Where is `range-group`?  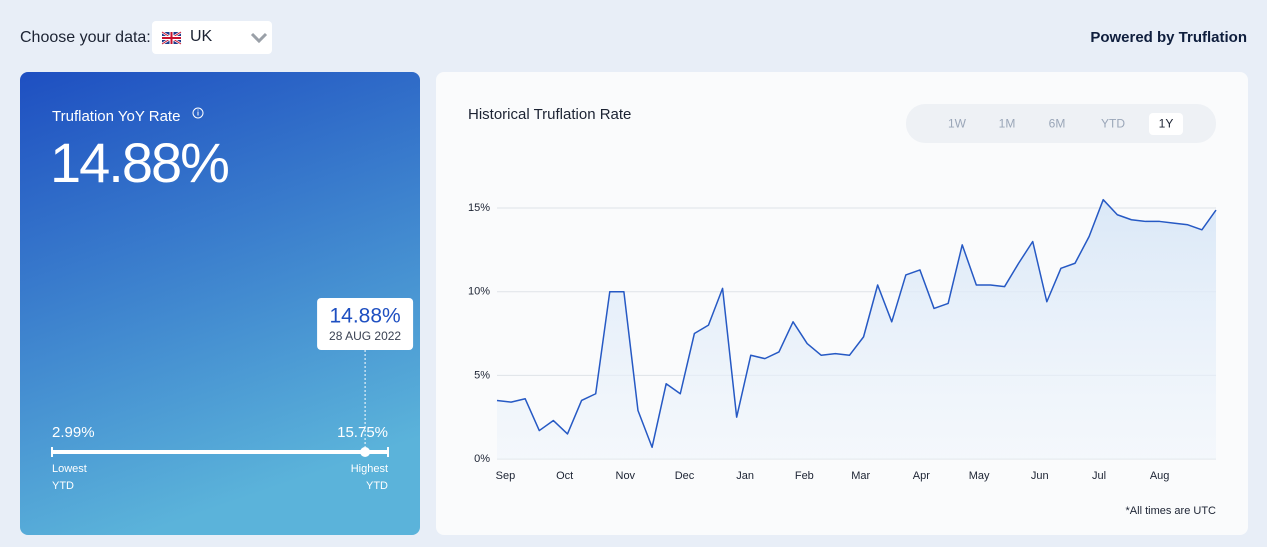
range-group is located at coordinates (1061, 123).